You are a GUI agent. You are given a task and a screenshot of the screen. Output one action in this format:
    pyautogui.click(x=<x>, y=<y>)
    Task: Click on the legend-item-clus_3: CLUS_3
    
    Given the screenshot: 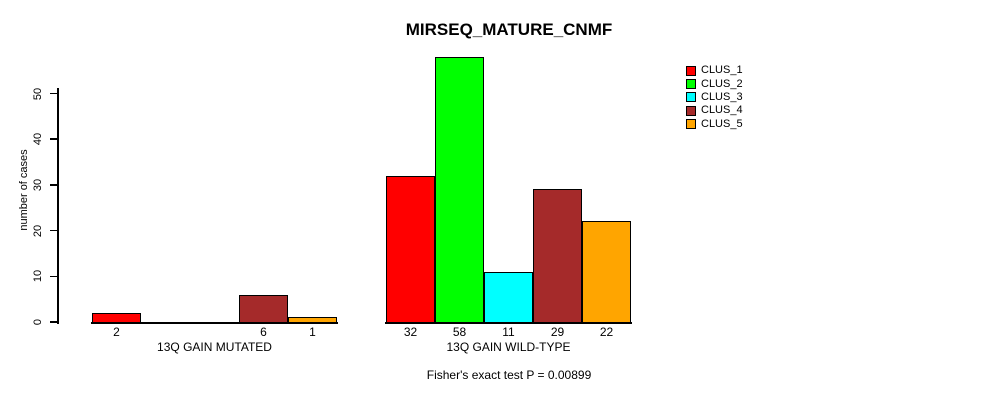 What is the action you would take?
    pyautogui.click(x=714, y=97)
    